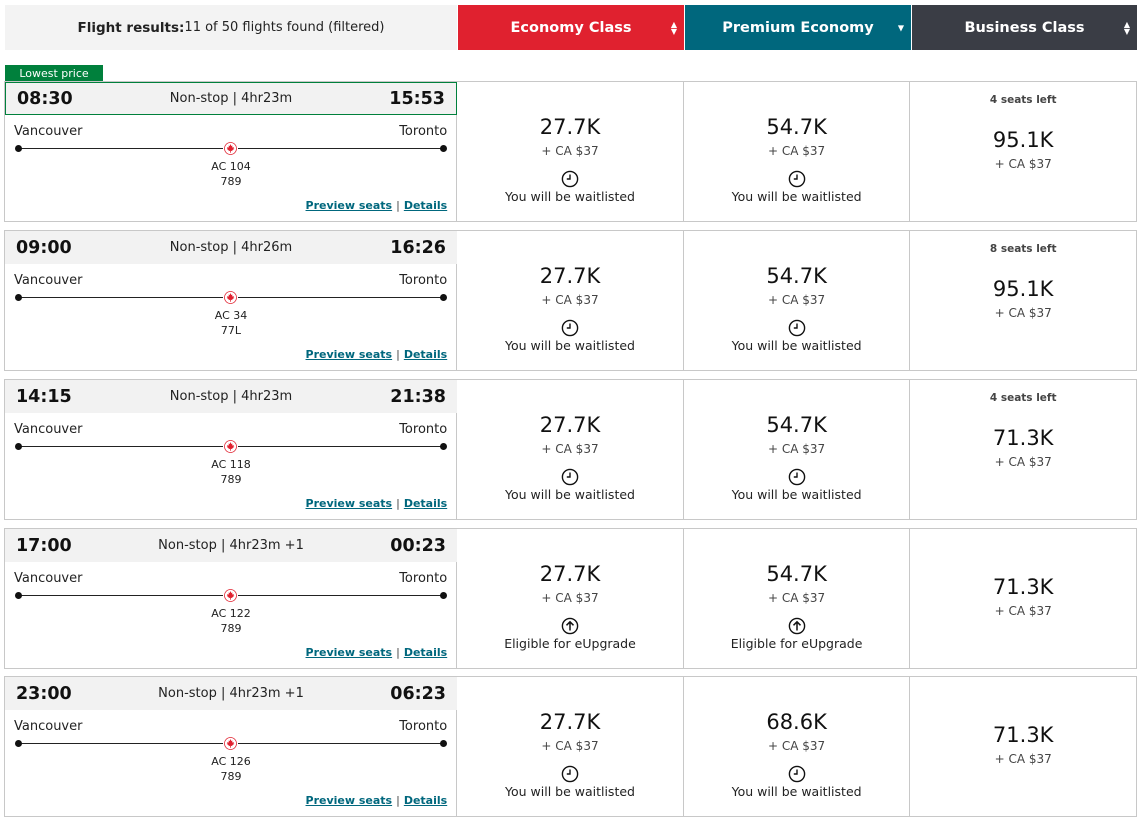  I want to click on economy-class-sort-button: Economy Class ▲ ▼, so click(570, 27).